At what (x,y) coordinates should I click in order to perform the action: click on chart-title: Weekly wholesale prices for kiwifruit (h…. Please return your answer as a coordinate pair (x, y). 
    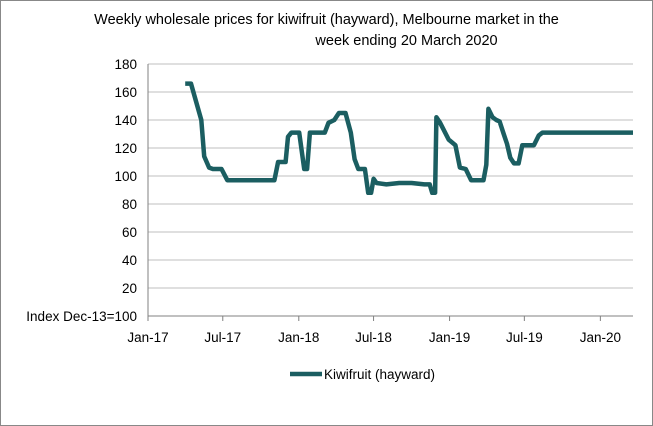
    Looking at the image, I should click on (326, 31).